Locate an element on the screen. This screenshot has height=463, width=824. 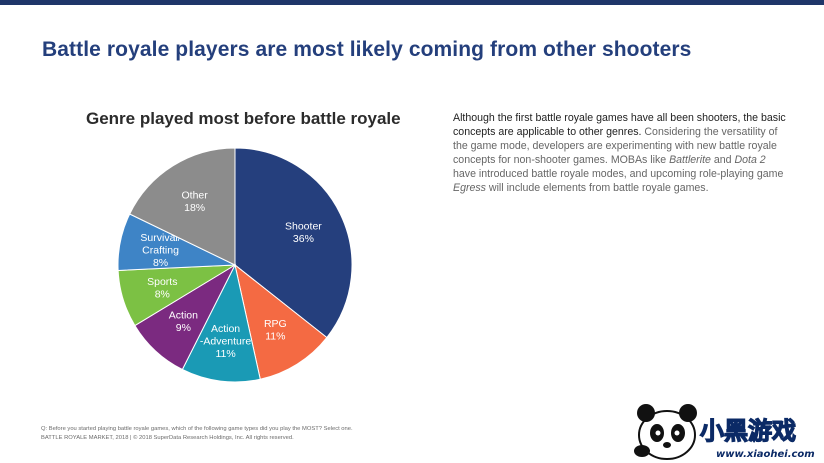
pie-slice-other is located at coordinates (182, 206).